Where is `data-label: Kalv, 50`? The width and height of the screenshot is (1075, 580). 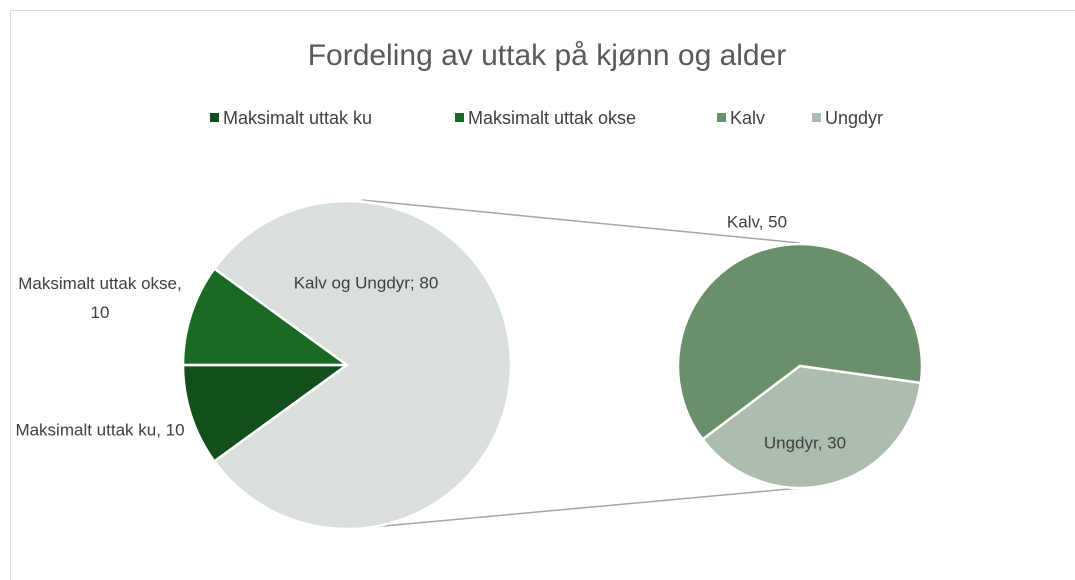 data-label: Kalv, 50 is located at coordinates (757, 222).